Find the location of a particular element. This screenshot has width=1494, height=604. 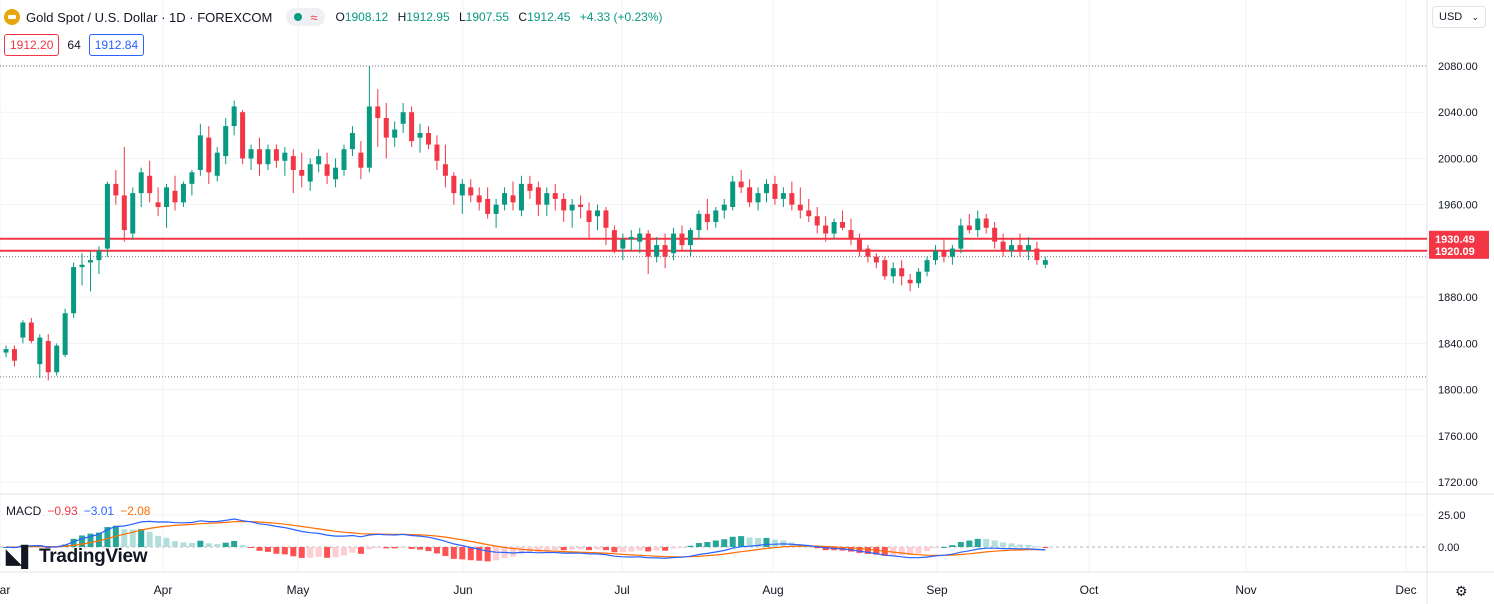

price-tick-label: 1960.00 is located at coordinates (1458, 206).